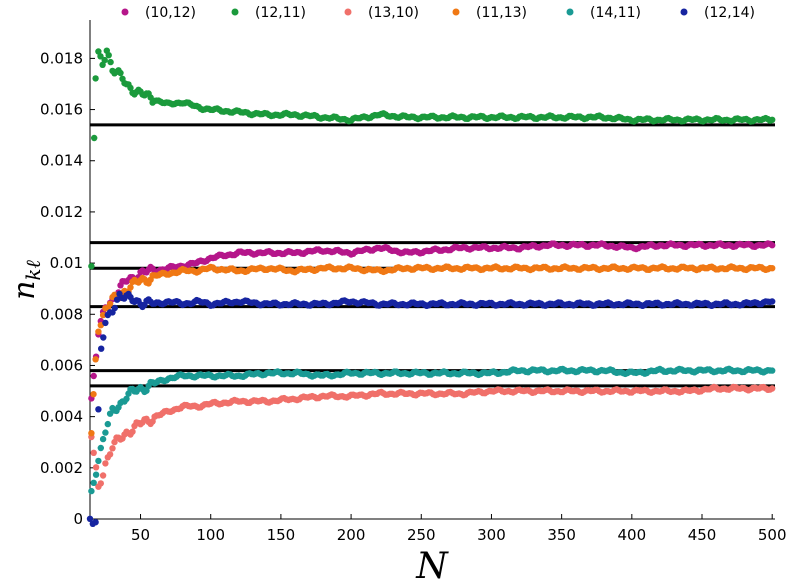 Image resolution: width=789 pixels, height=581 pixels. I want to click on legend-label: (11,13), so click(501, 13).